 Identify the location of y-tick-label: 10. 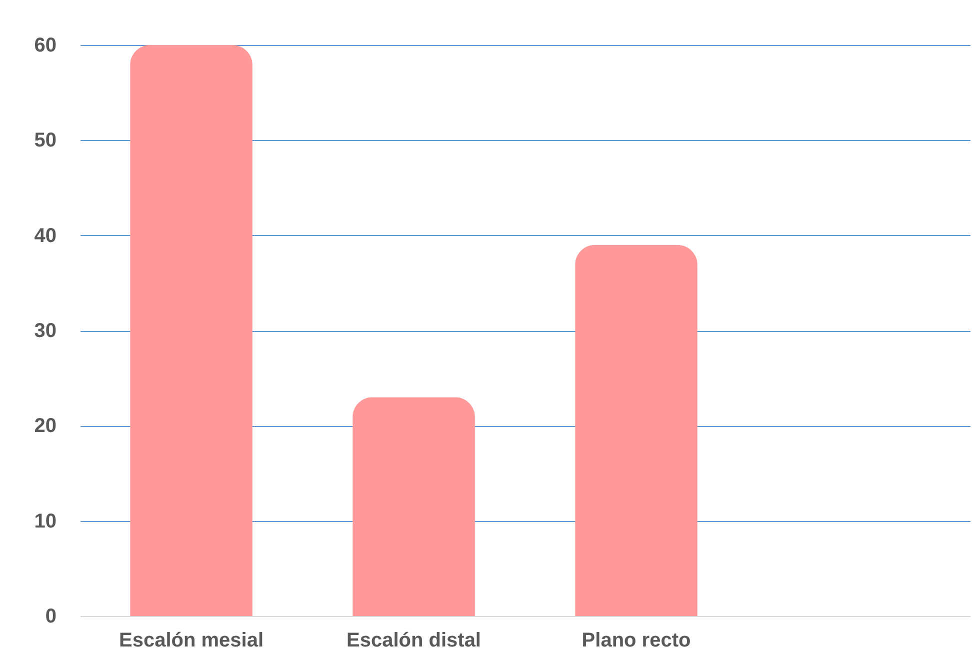
(45, 521).